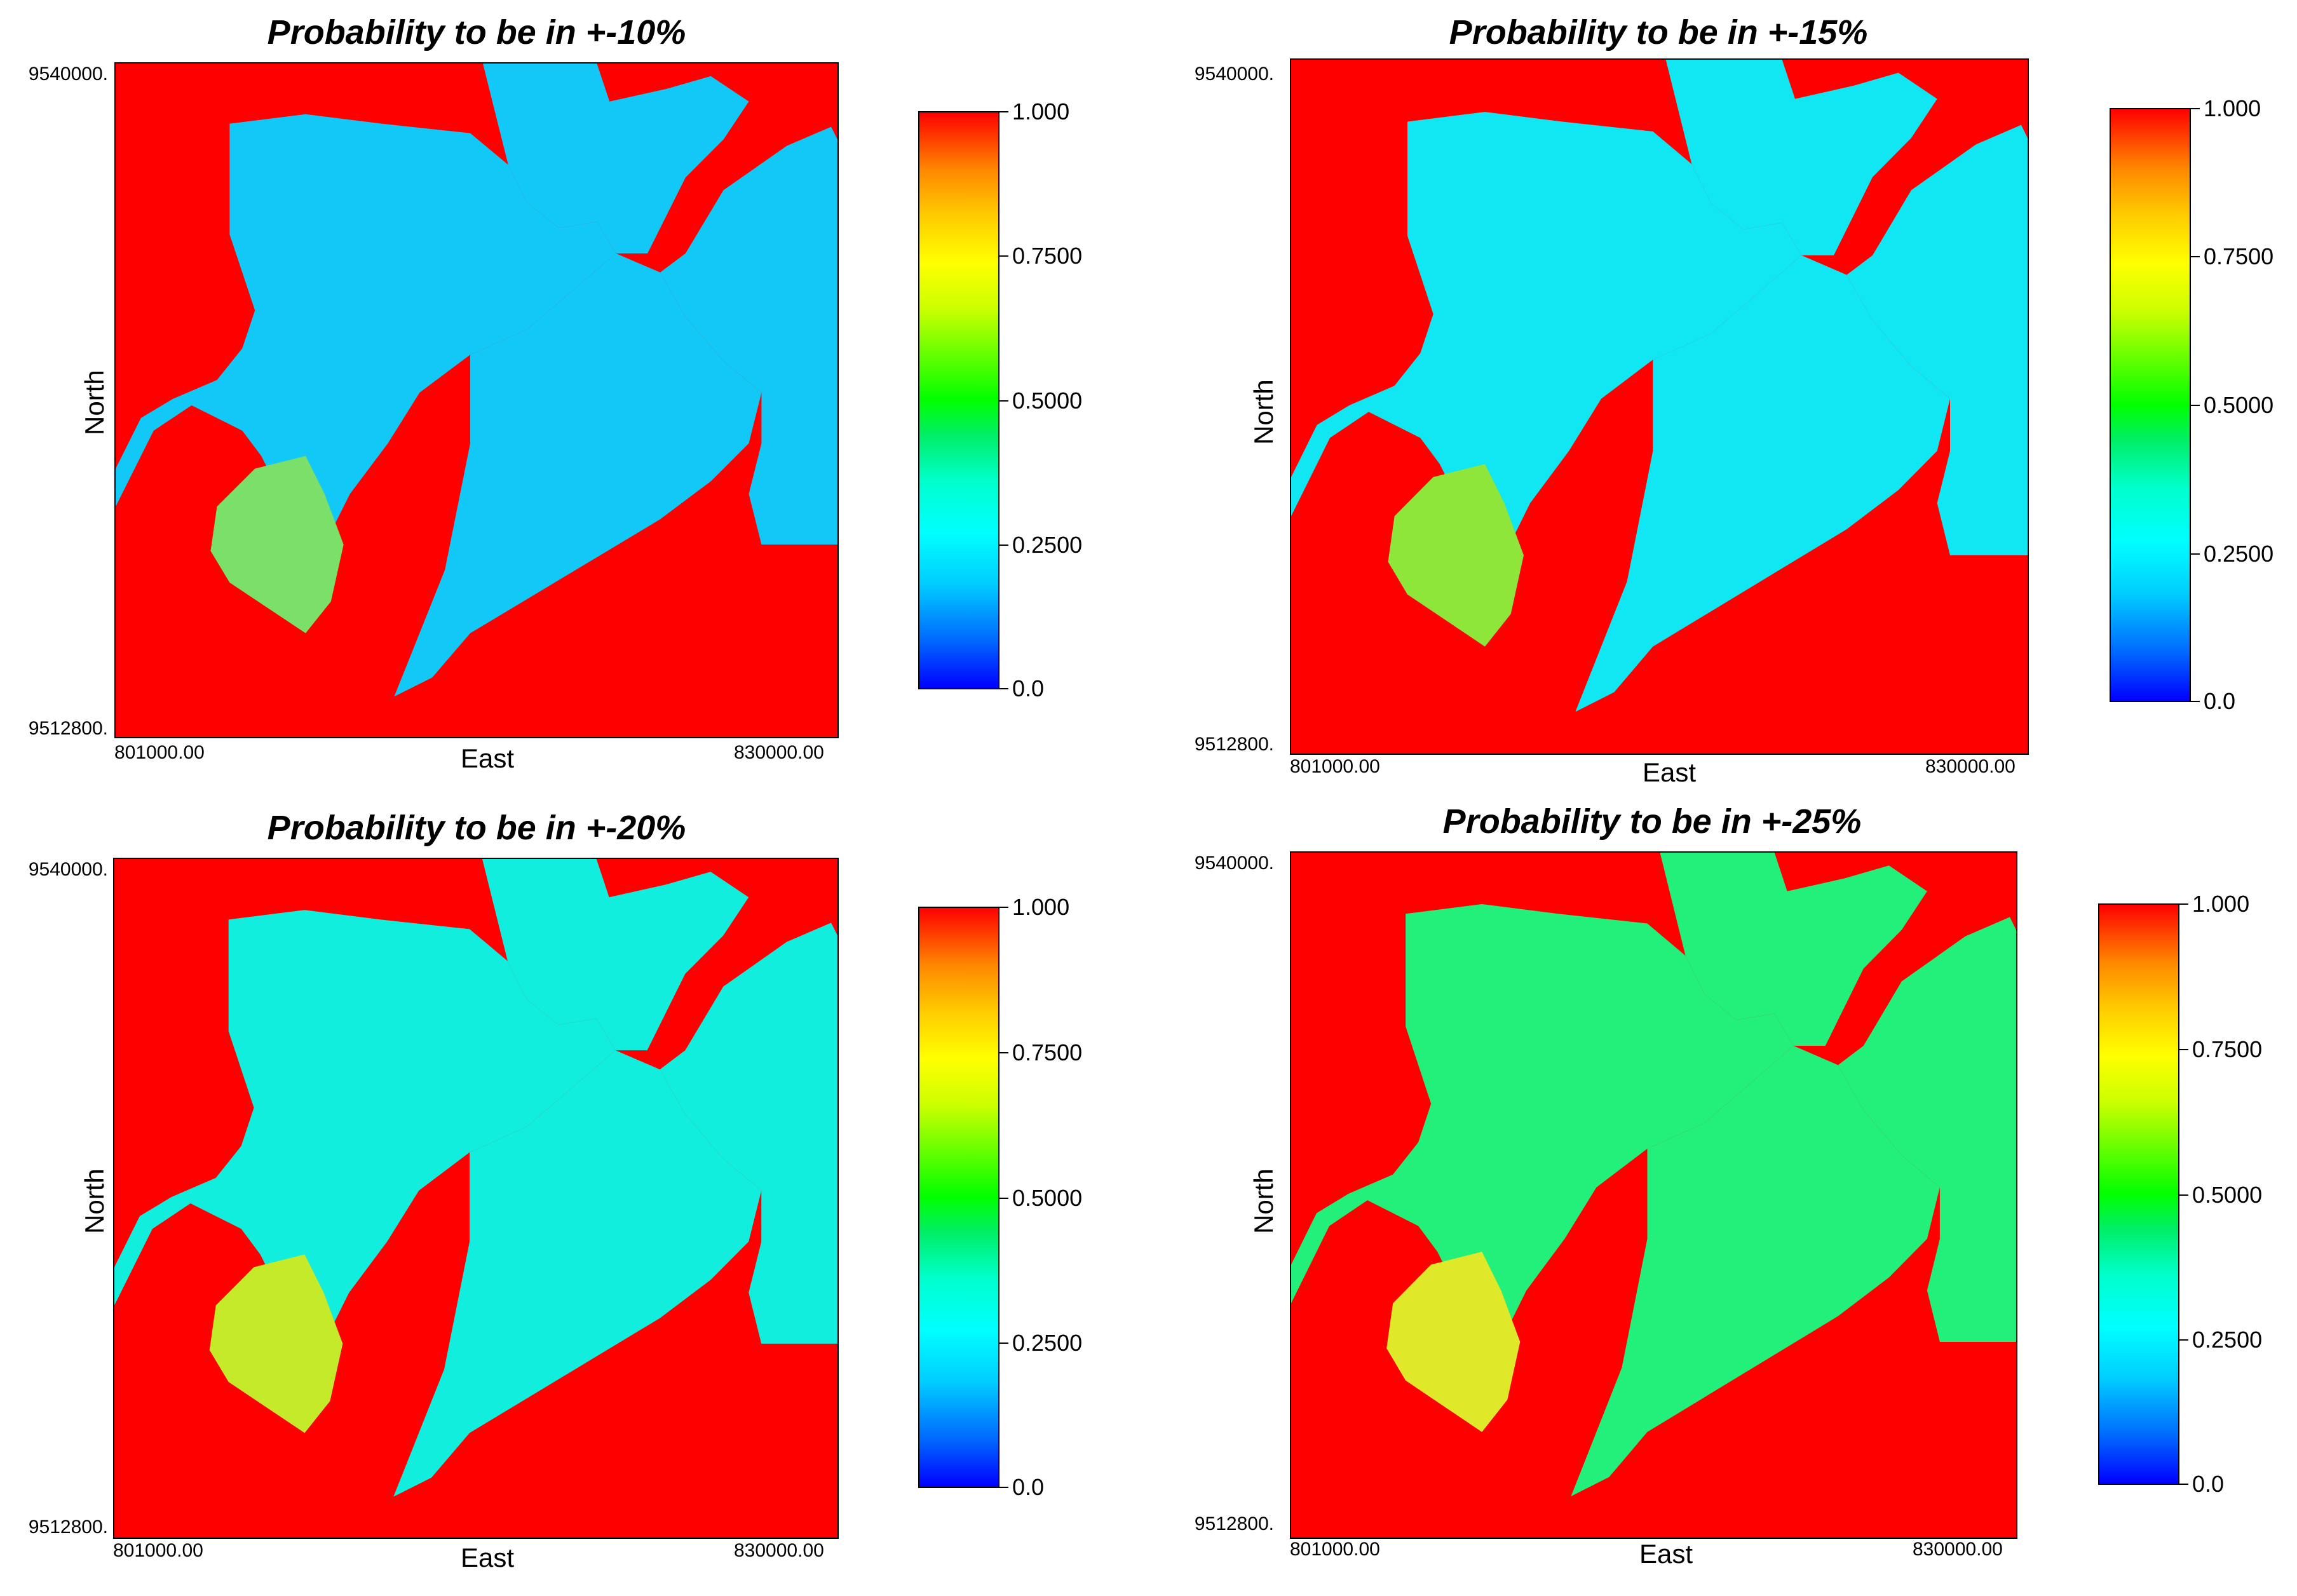 The image size is (2297, 1596). What do you see at coordinates (1658, 32) in the screenshot?
I see `chart-title: Probability to be in +-15%` at bounding box center [1658, 32].